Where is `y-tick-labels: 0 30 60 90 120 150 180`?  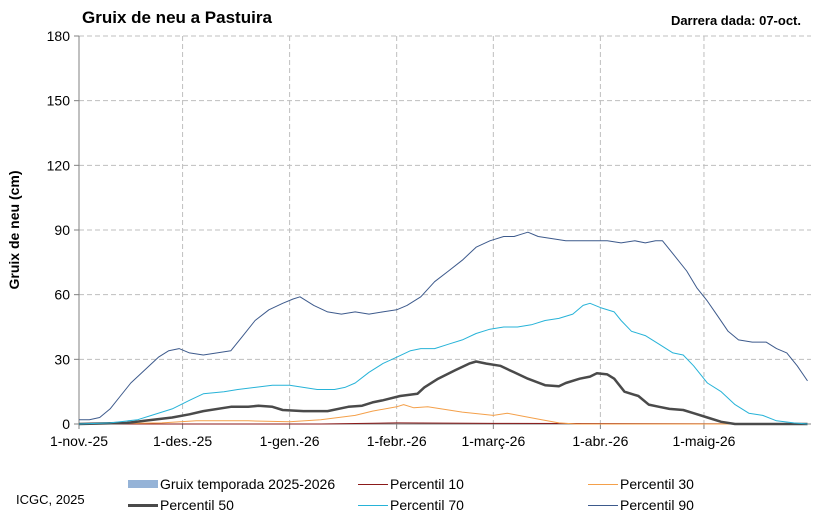 y-tick-labels: 0 30 60 90 120 150 180 is located at coordinates (59, 230).